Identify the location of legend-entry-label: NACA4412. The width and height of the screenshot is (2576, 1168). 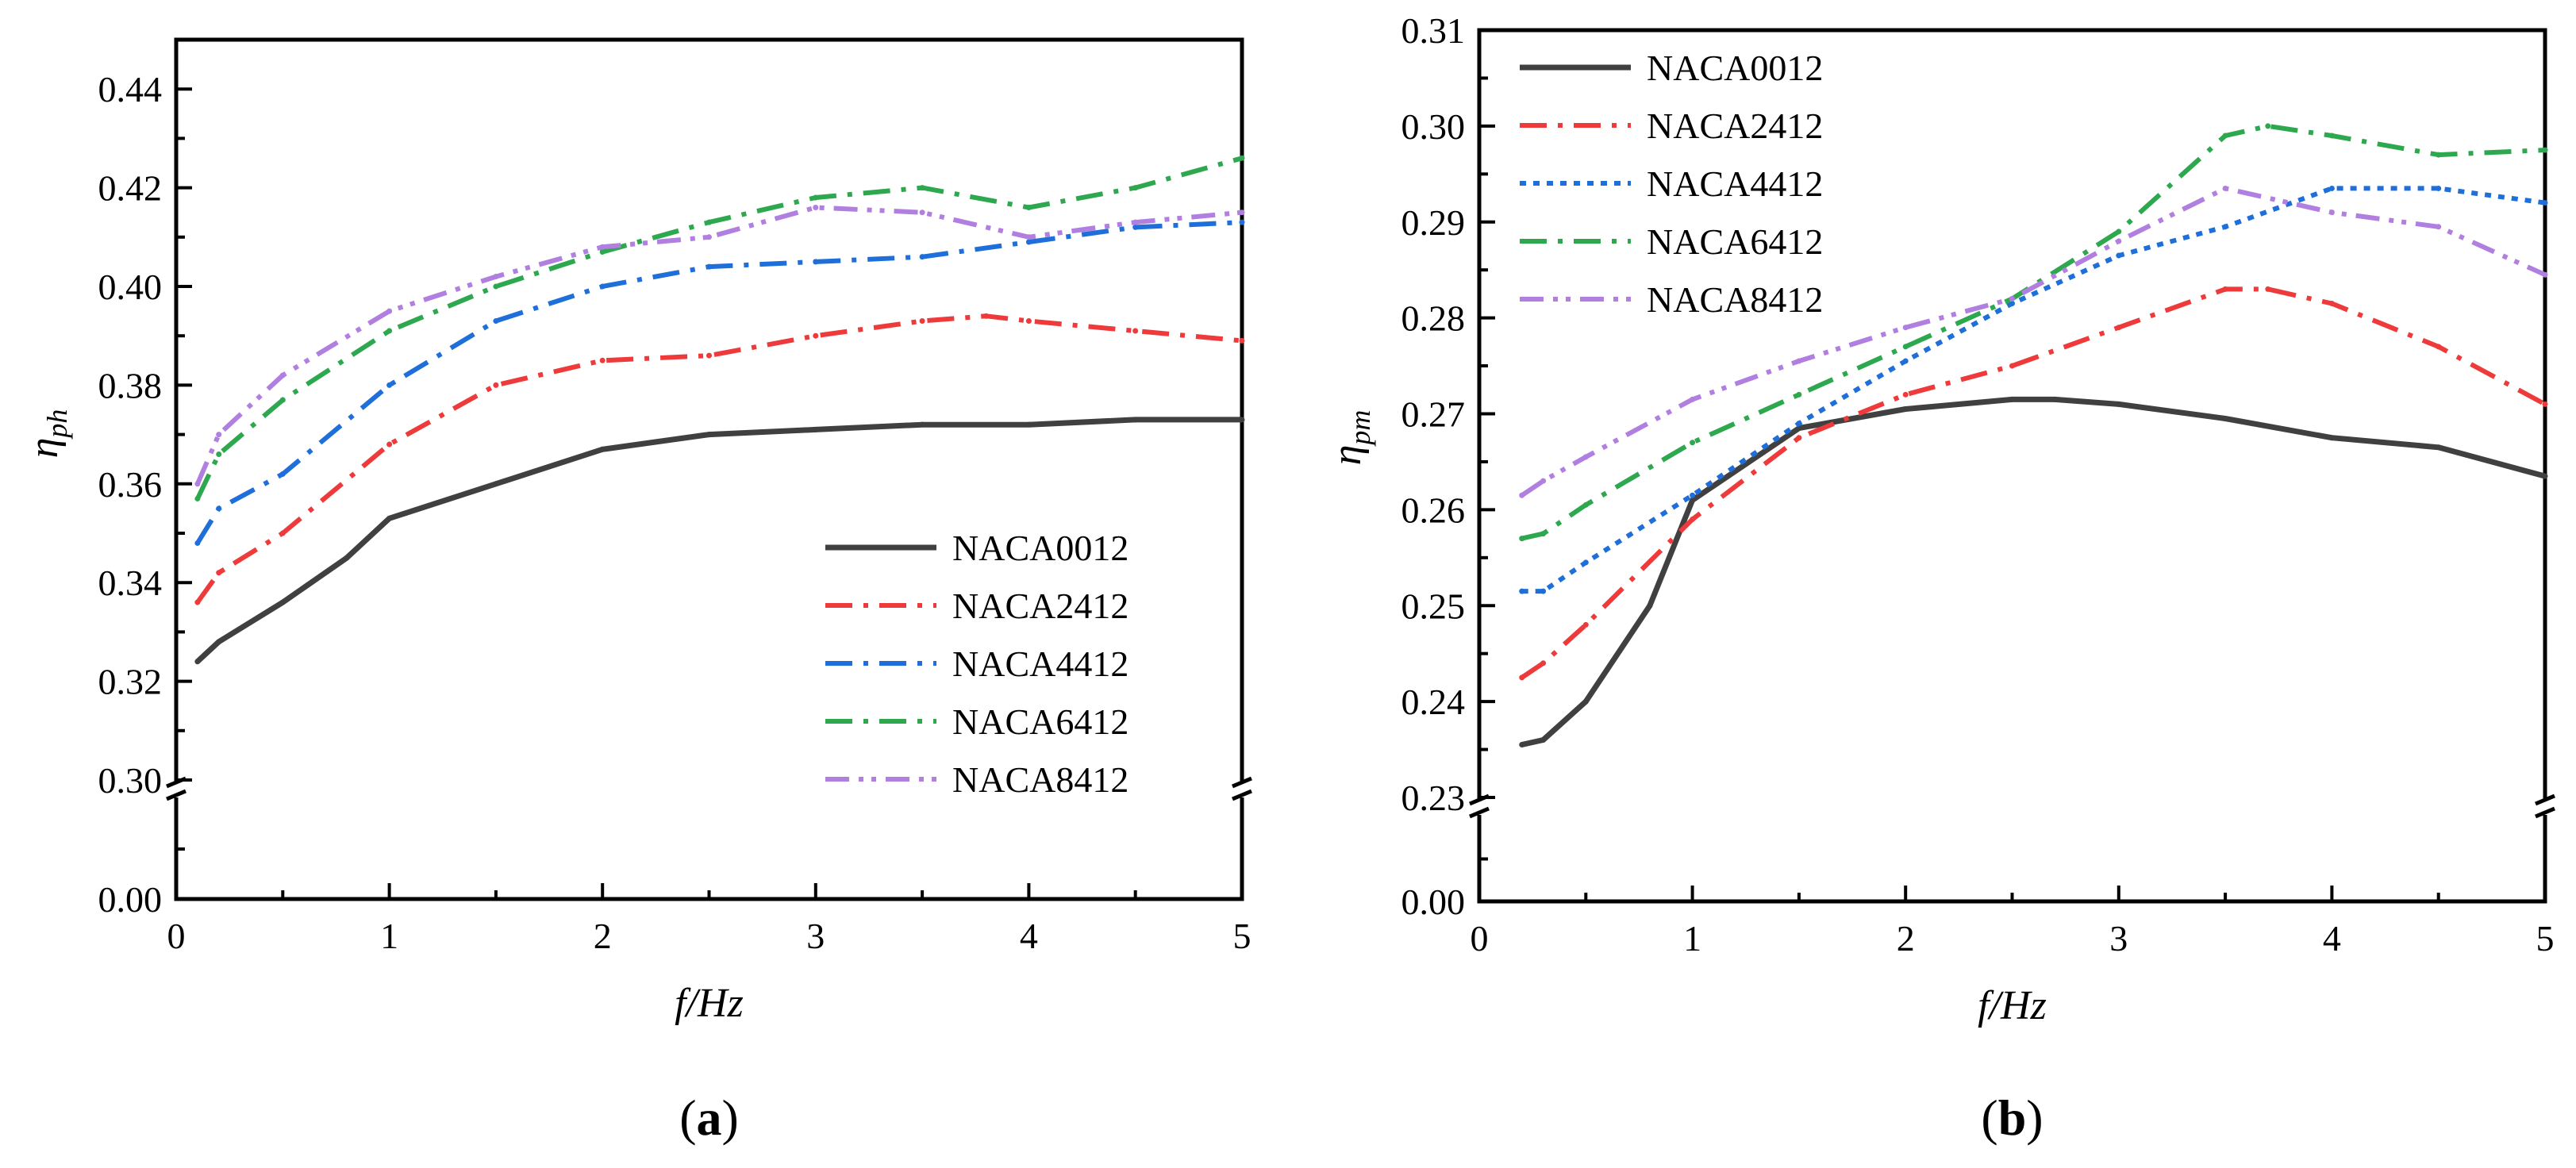
(1040, 664).